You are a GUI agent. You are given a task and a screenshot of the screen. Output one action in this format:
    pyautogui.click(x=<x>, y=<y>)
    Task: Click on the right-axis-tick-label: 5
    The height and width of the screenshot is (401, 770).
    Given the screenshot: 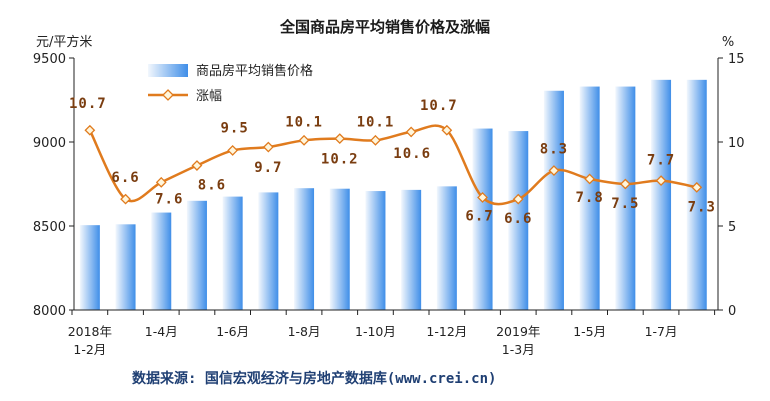 What is the action you would take?
    pyautogui.click(x=732, y=227)
    